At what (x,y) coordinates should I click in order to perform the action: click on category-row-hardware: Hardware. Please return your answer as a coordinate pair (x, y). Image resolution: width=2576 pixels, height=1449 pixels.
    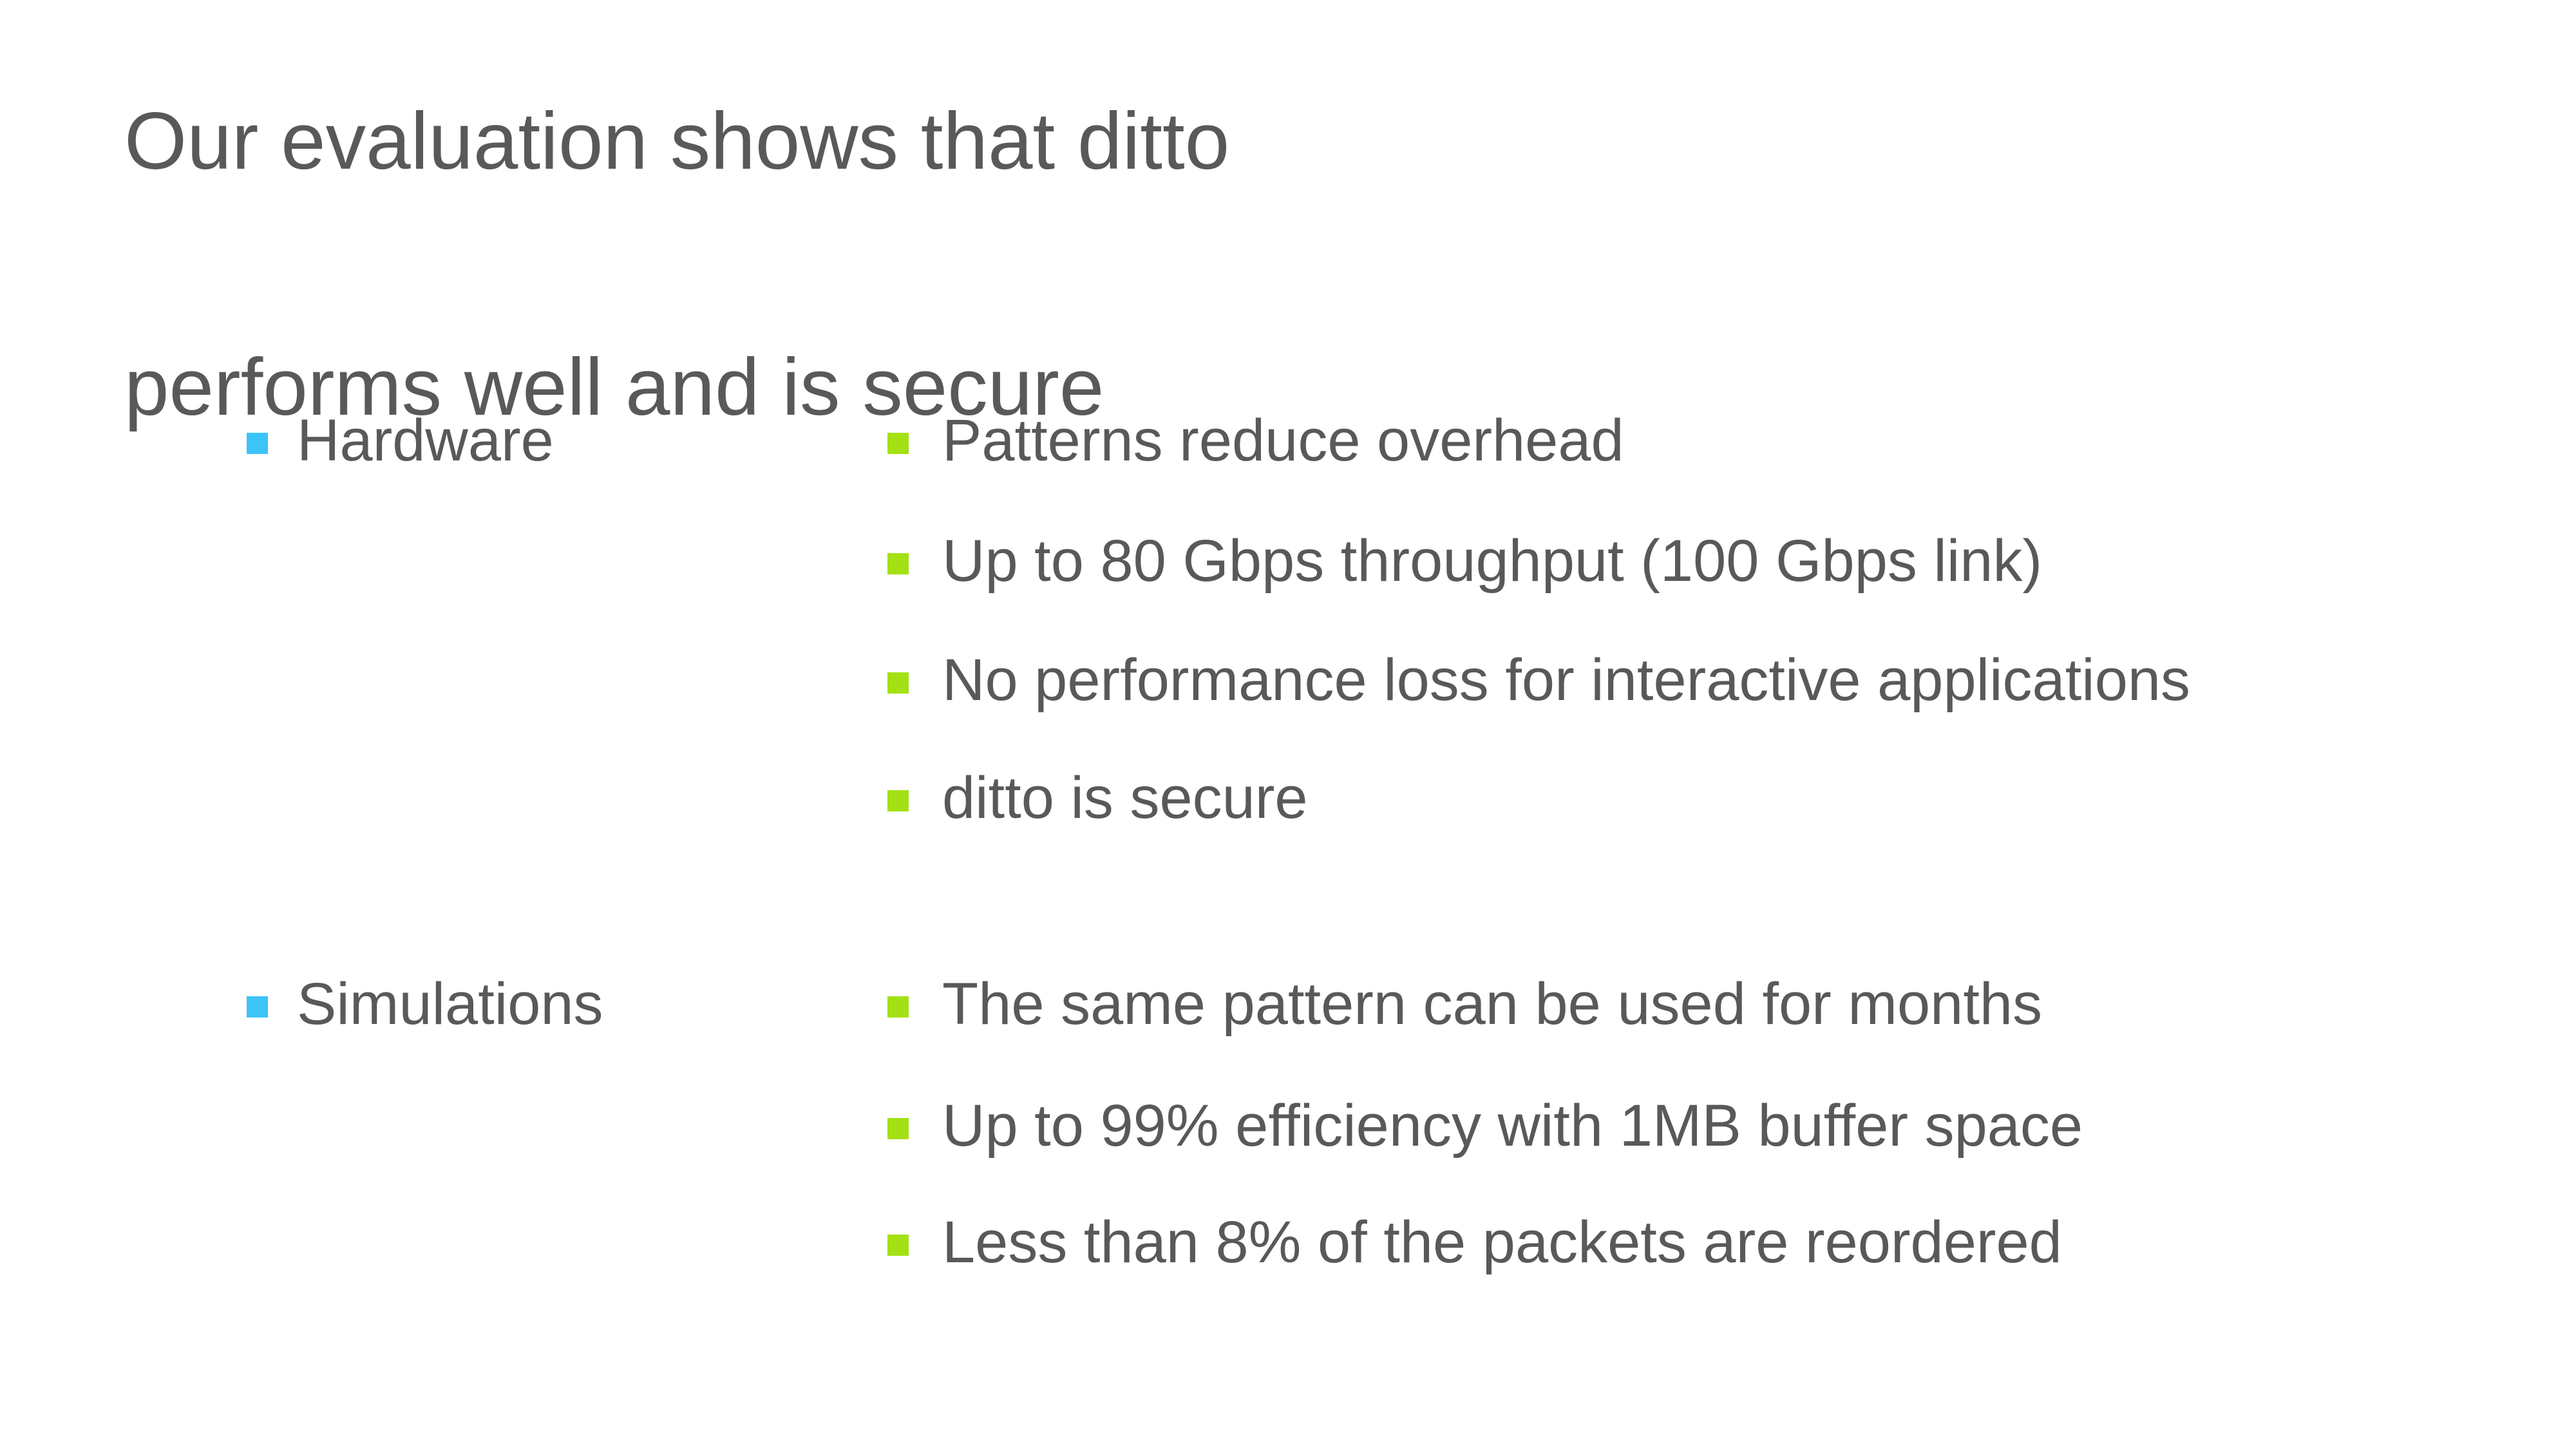
    Looking at the image, I should click on (400, 441).